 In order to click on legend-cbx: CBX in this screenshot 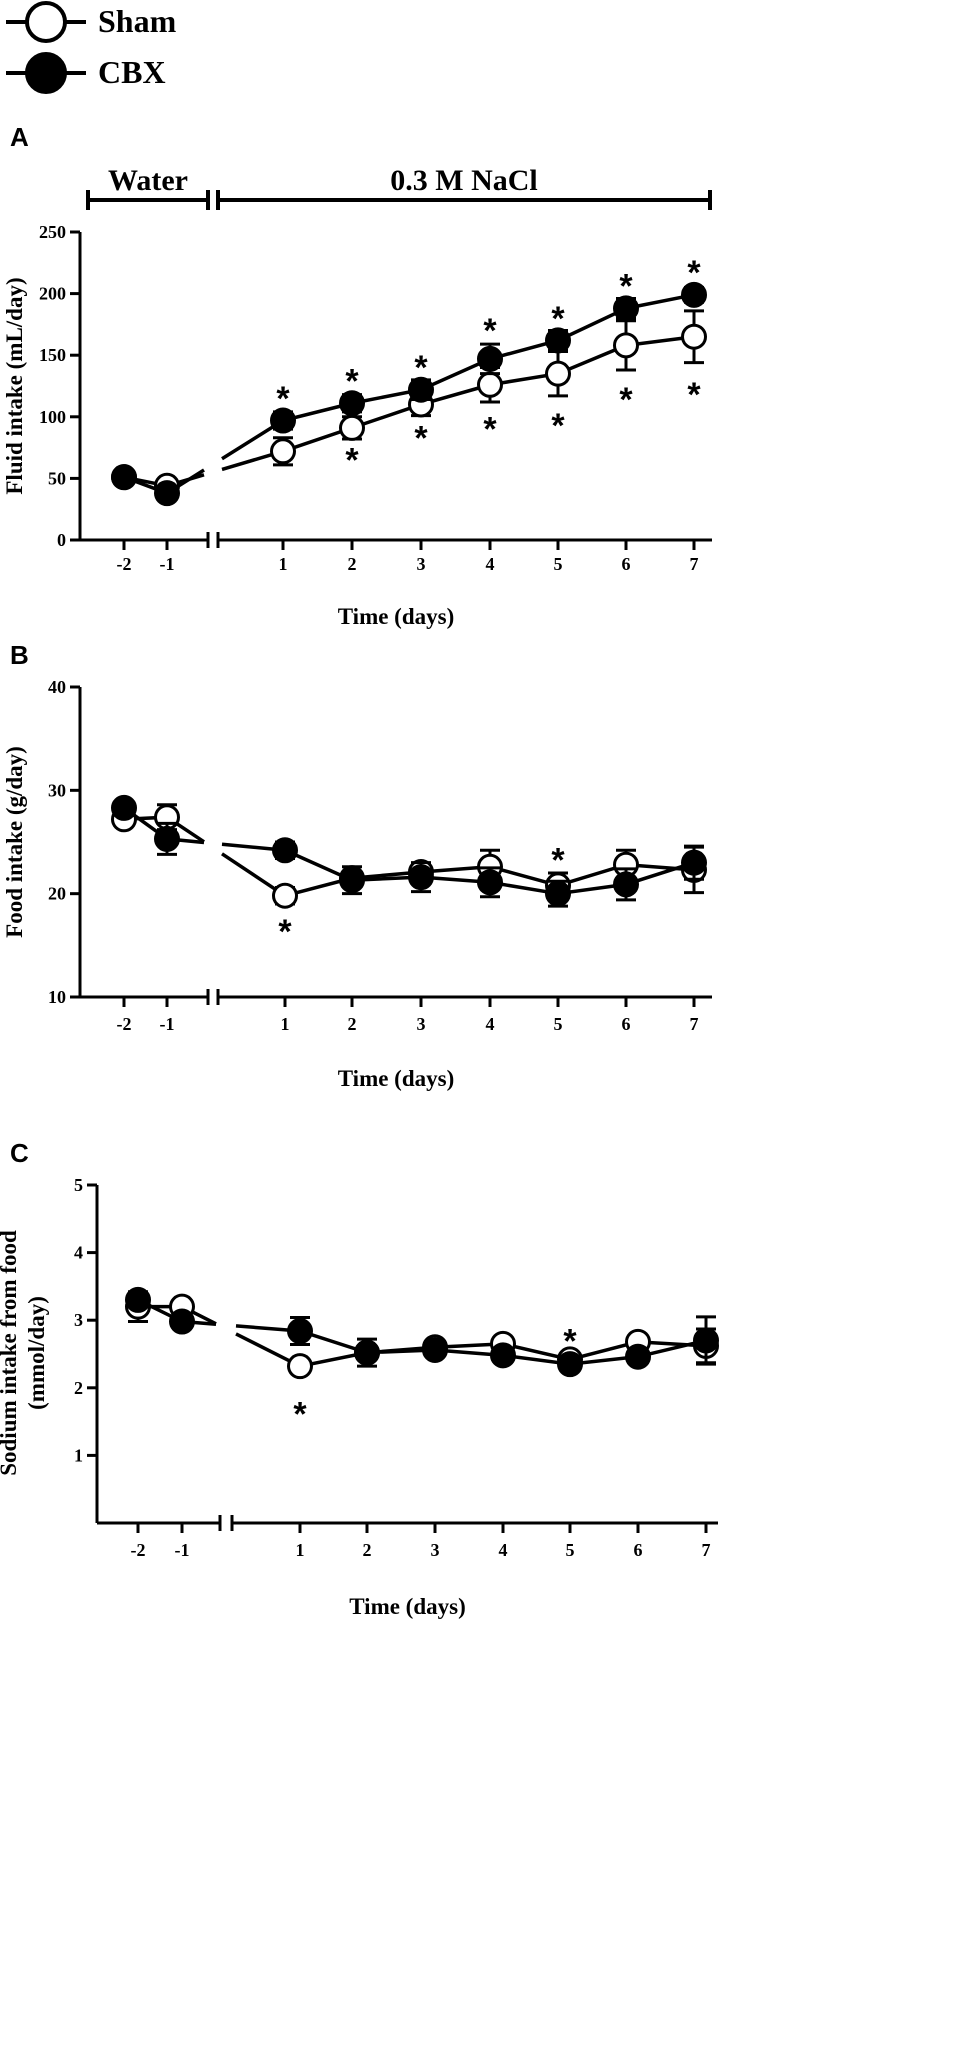, I will do `click(86, 73)`.